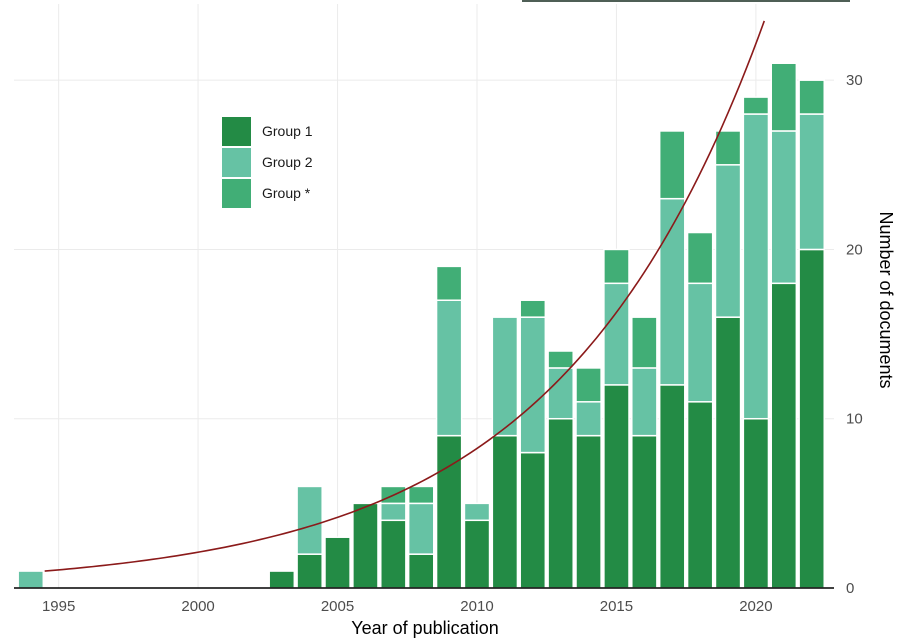  What do you see at coordinates (686, 1) in the screenshot?
I see `top-border-line` at bounding box center [686, 1].